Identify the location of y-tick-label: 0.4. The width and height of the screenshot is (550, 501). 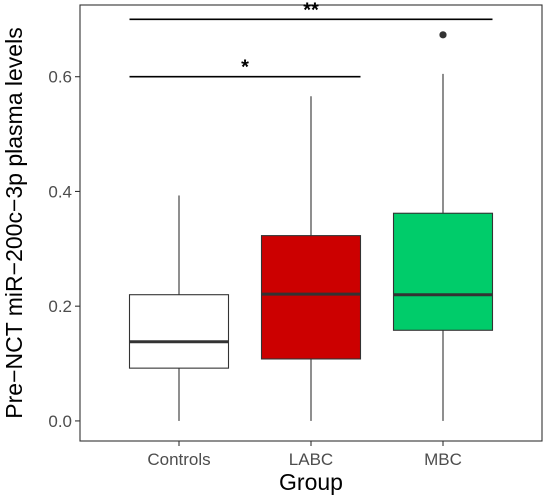
(60, 191).